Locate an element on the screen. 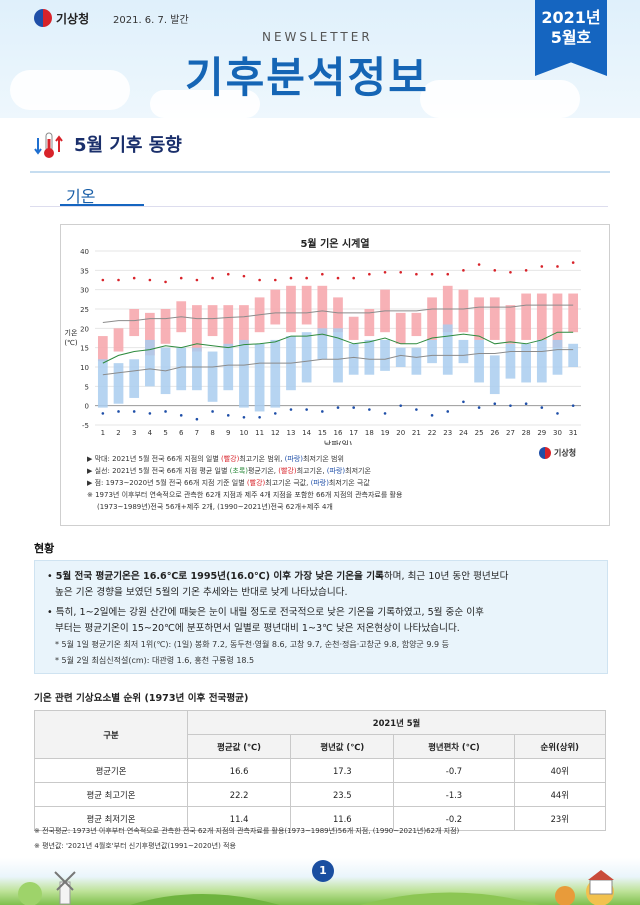 The width and height of the screenshot is (640, 905). chart-title: 5월 기온 시계열 is located at coordinates (335, 244).